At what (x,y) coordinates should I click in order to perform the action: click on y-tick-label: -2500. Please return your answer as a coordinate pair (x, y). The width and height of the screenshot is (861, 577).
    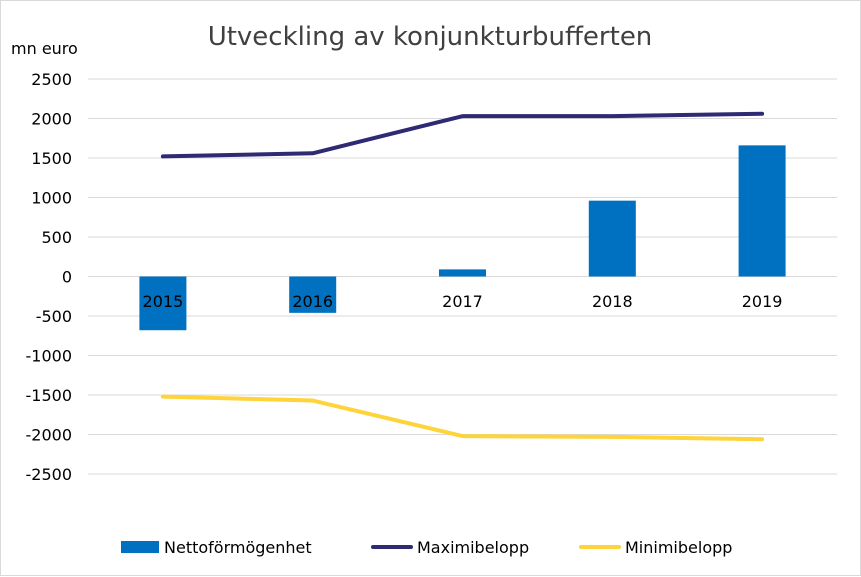
    Looking at the image, I should click on (49, 474).